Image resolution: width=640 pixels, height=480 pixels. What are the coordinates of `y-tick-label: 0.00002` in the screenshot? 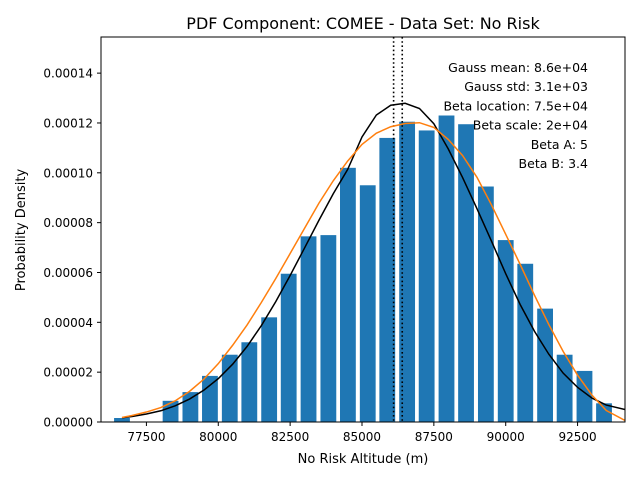 It's located at (68, 373).